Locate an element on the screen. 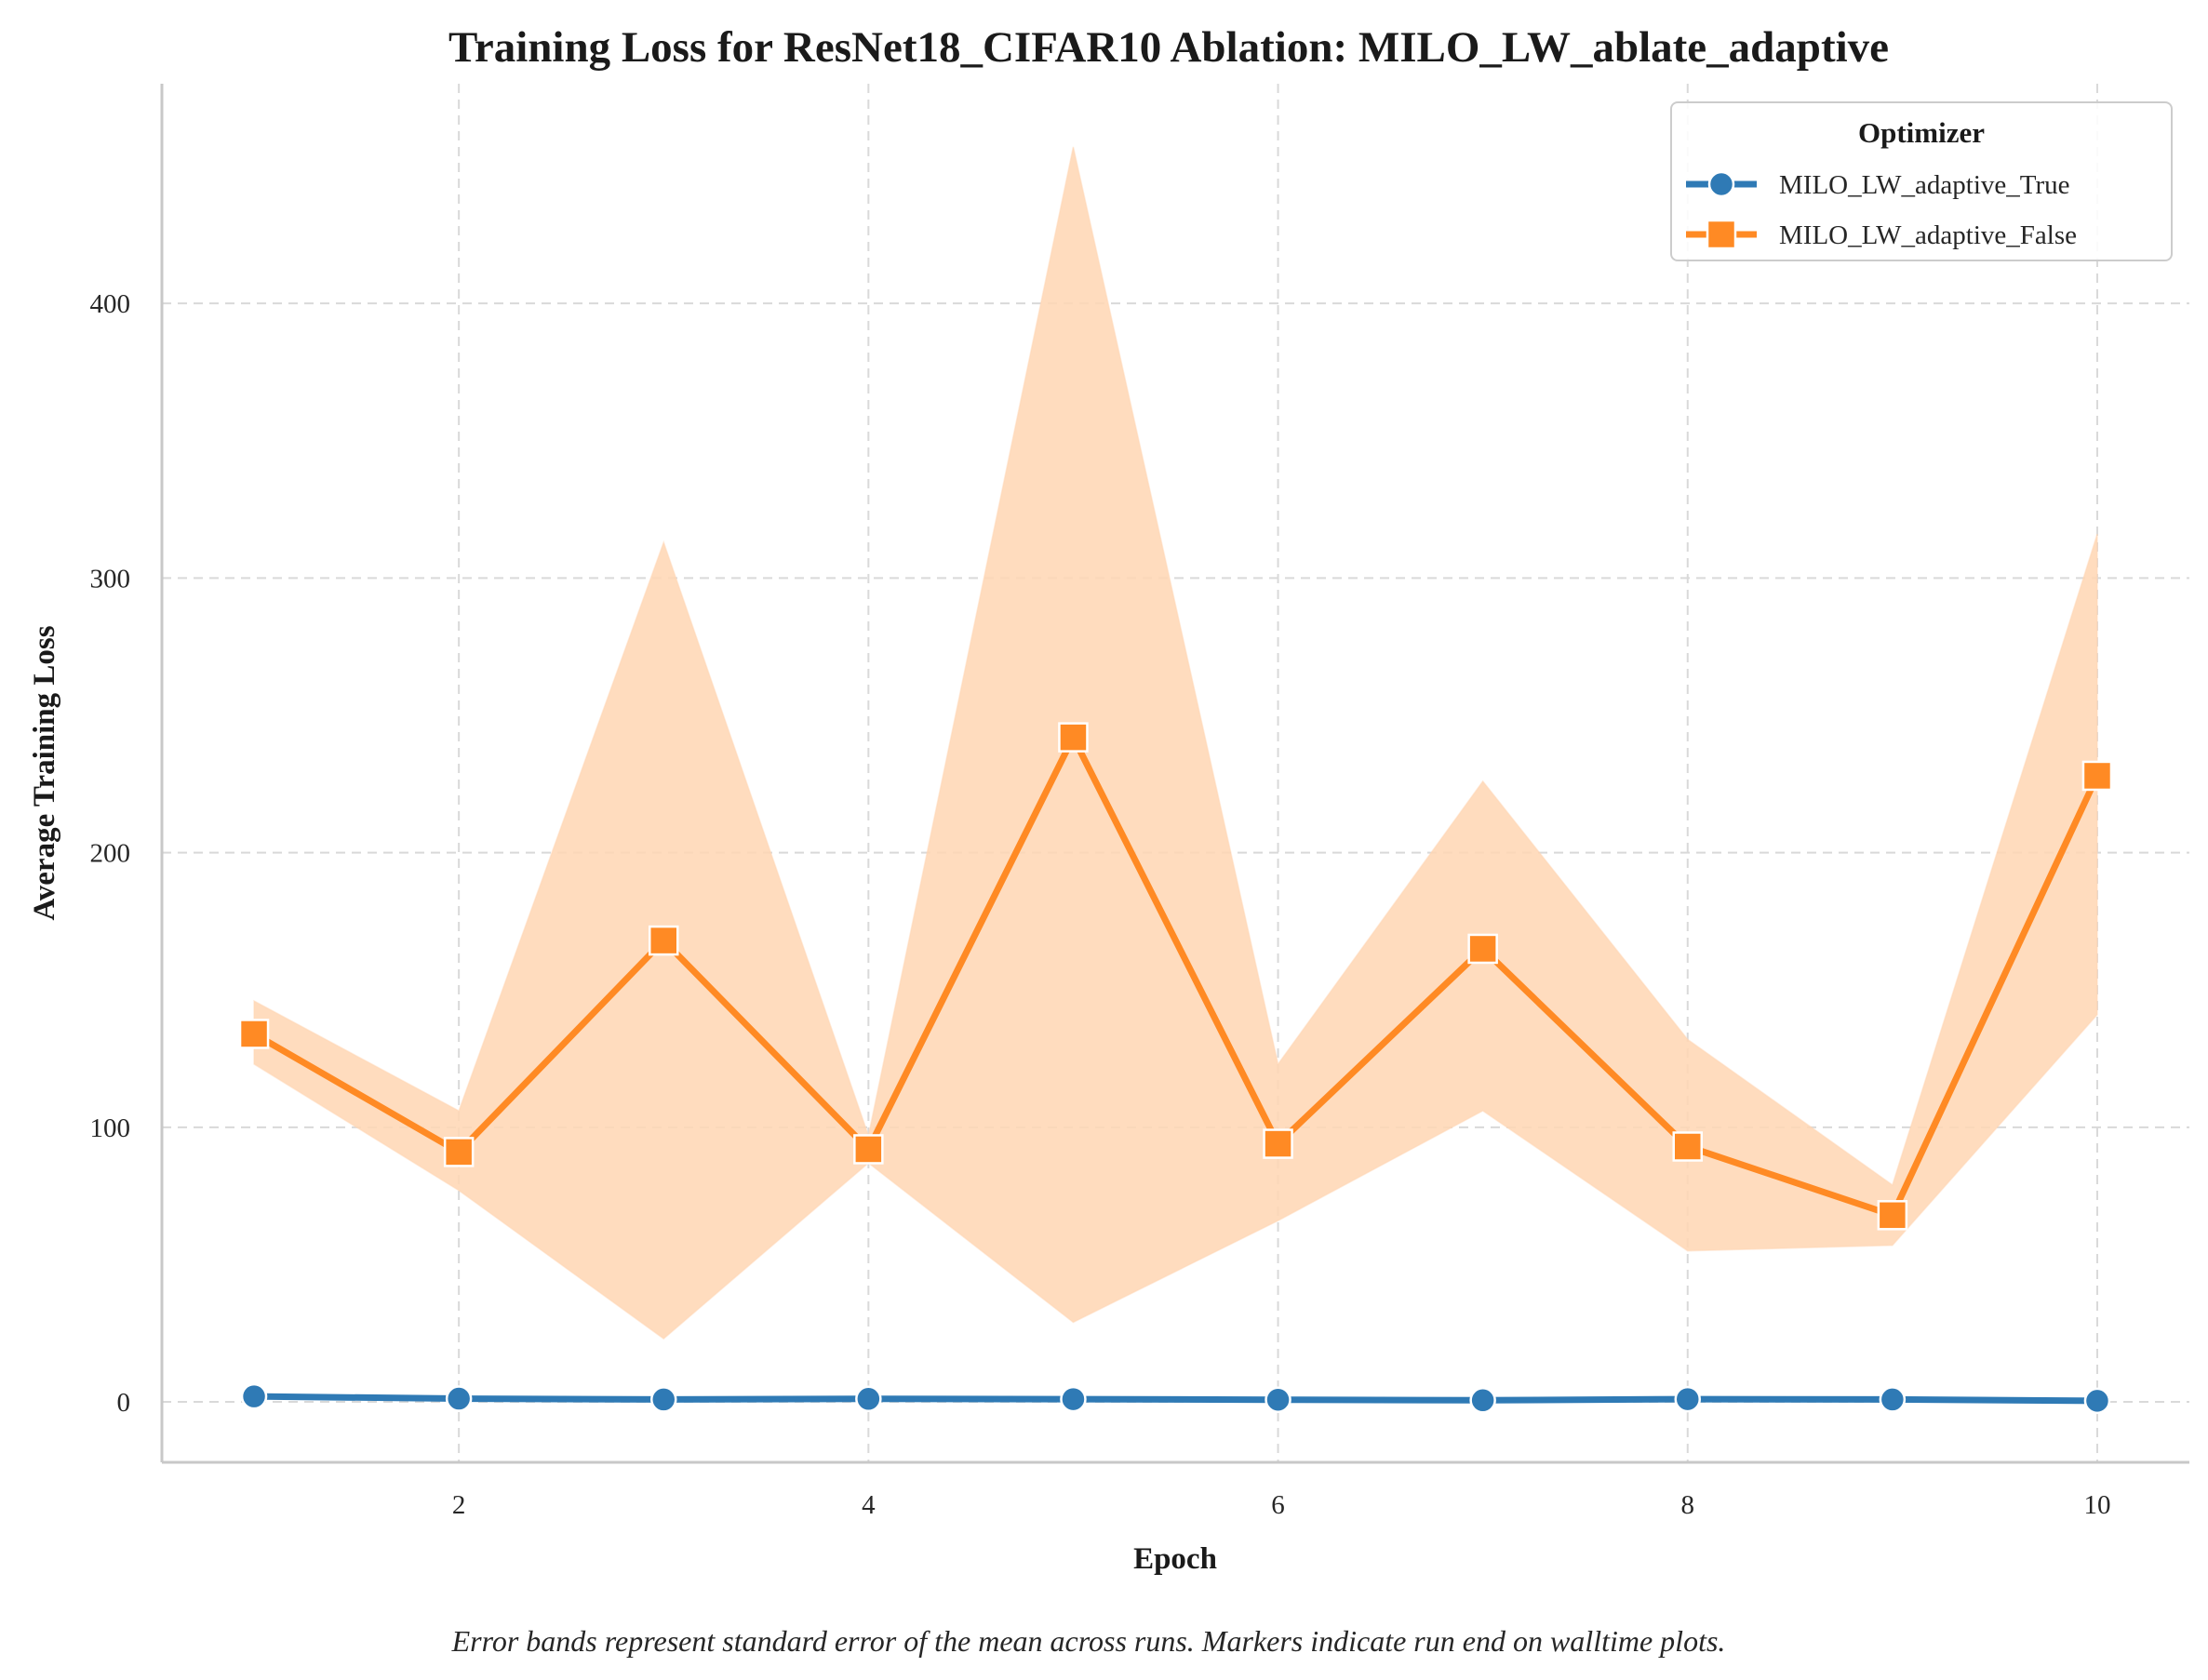  y-axis-label: Average Training Loss is located at coordinates (44, 772).